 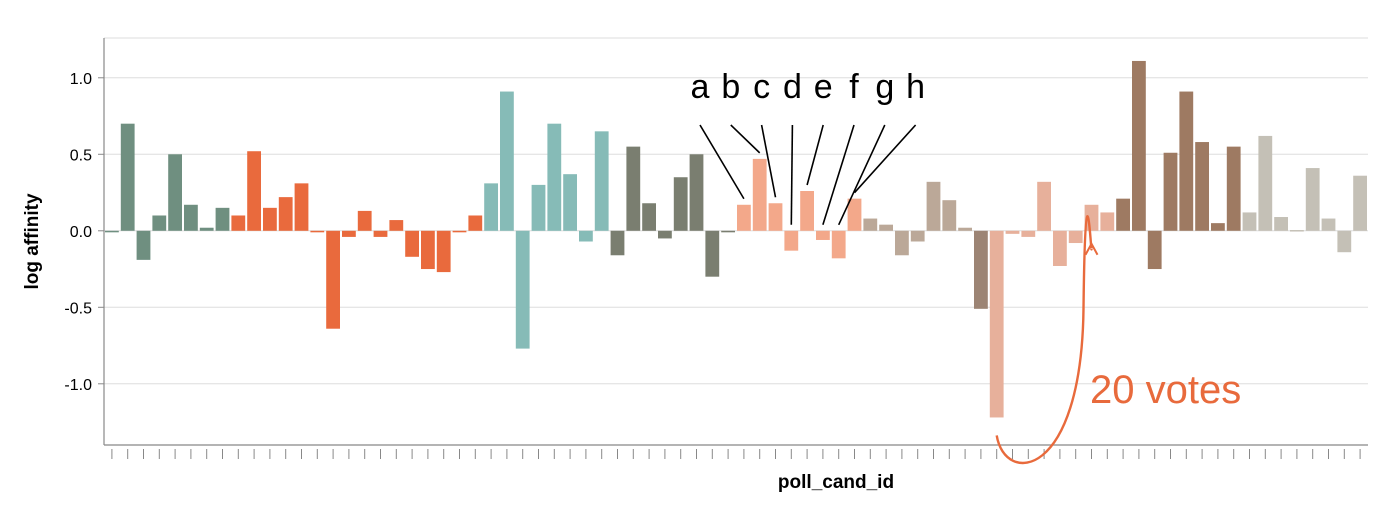 I want to click on y-tick-label: 1.0, so click(x=81, y=79).